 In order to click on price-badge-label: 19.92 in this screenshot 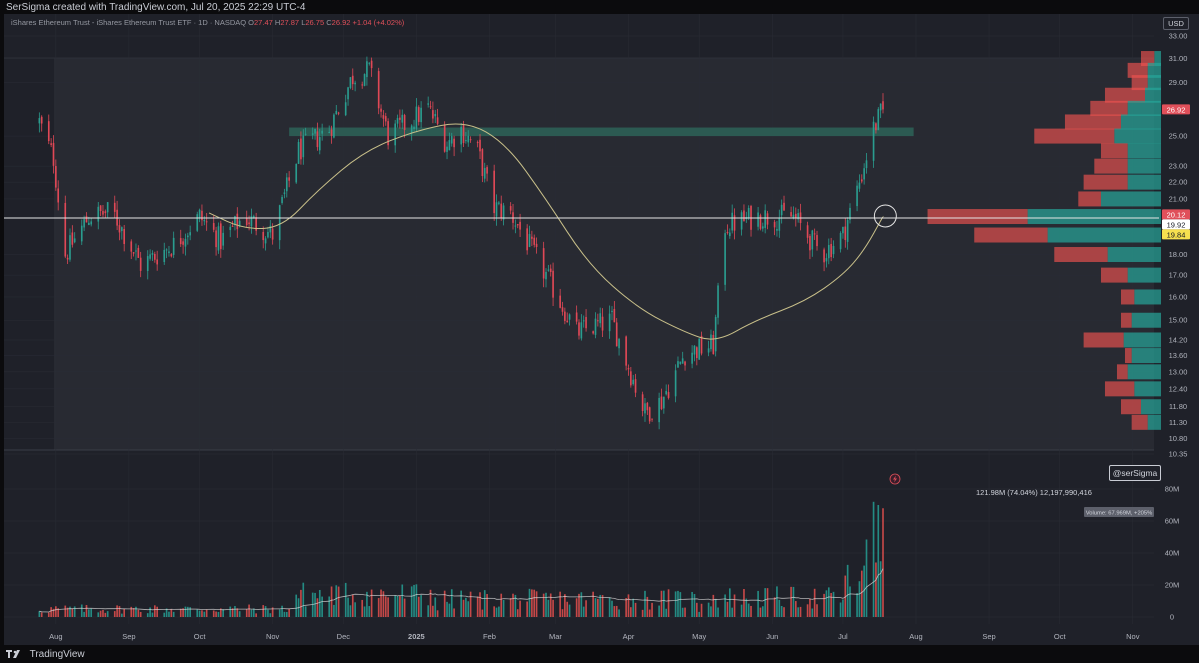, I will do `click(1176, 224)`.